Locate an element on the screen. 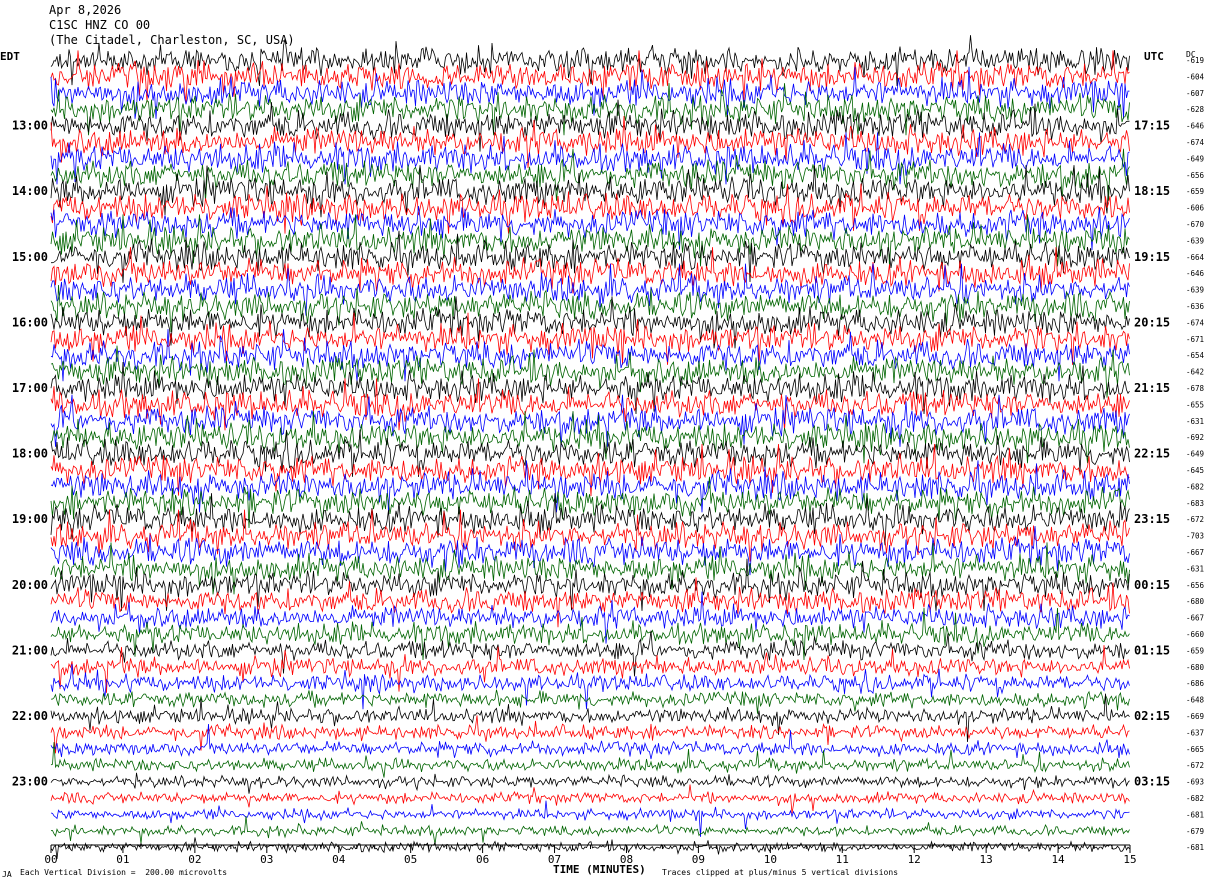 Image resolution: width=1210 pixels, height=886 pixels. dc-offset-label: -681 is located at coordinates (1195, 847).